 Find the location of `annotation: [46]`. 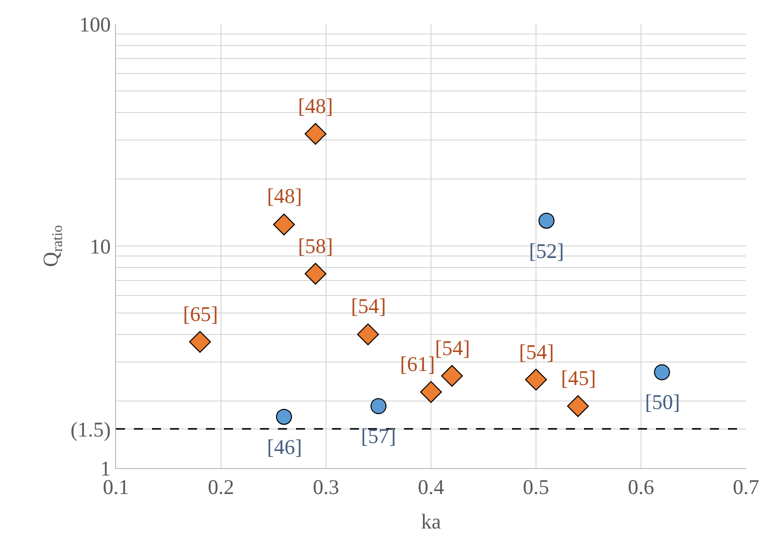

annotation: [46] is located at coordinates (284, 447).